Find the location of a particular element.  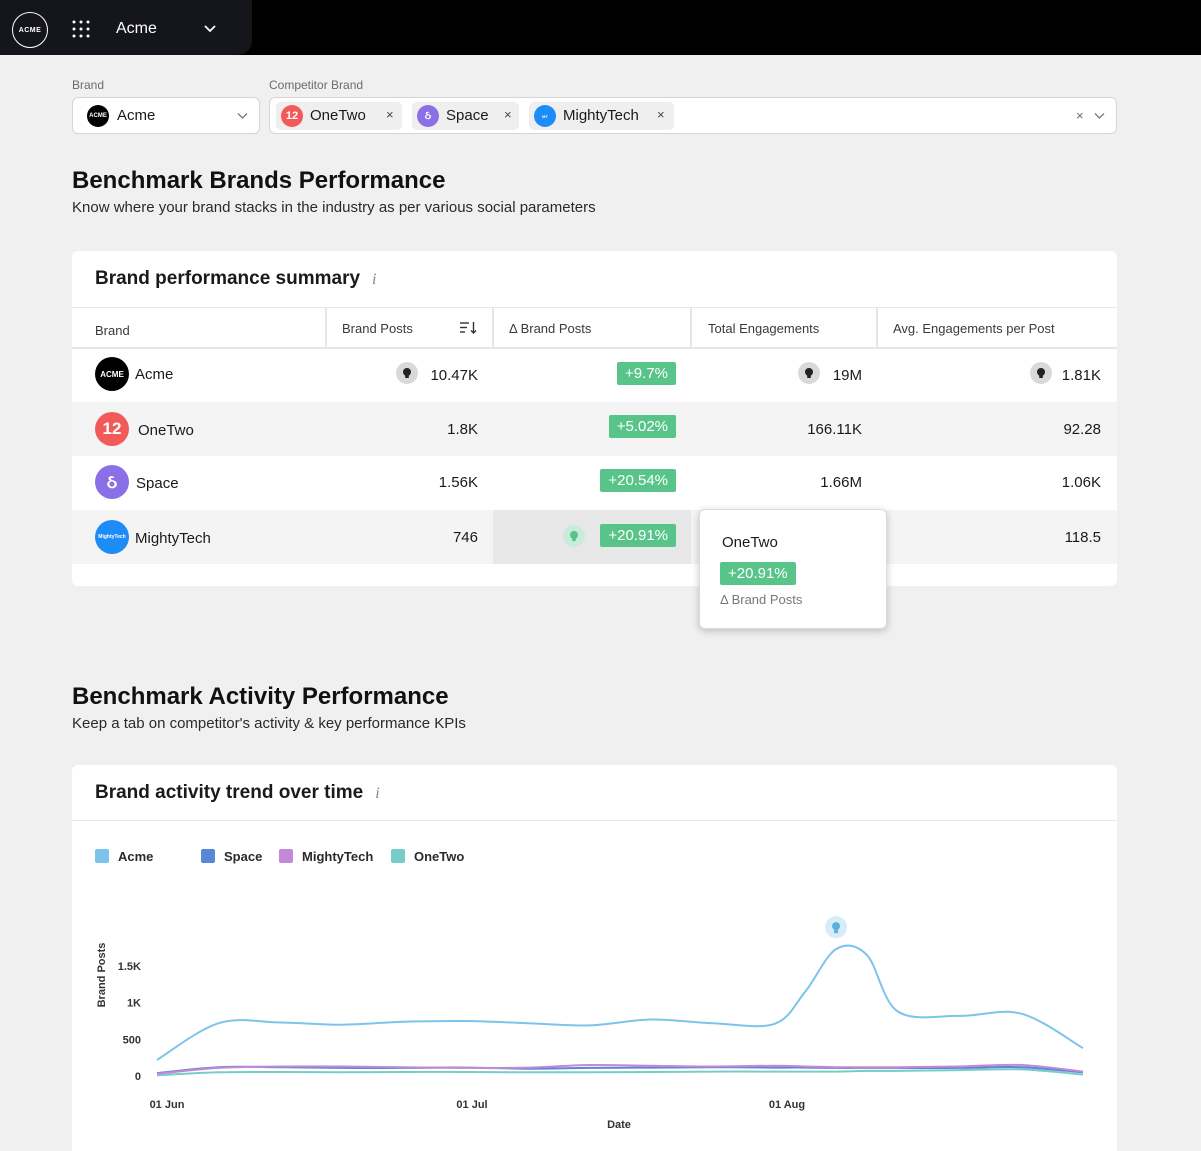

avg-engagements-value: 118.5 is located at coordinates (1082, 537).